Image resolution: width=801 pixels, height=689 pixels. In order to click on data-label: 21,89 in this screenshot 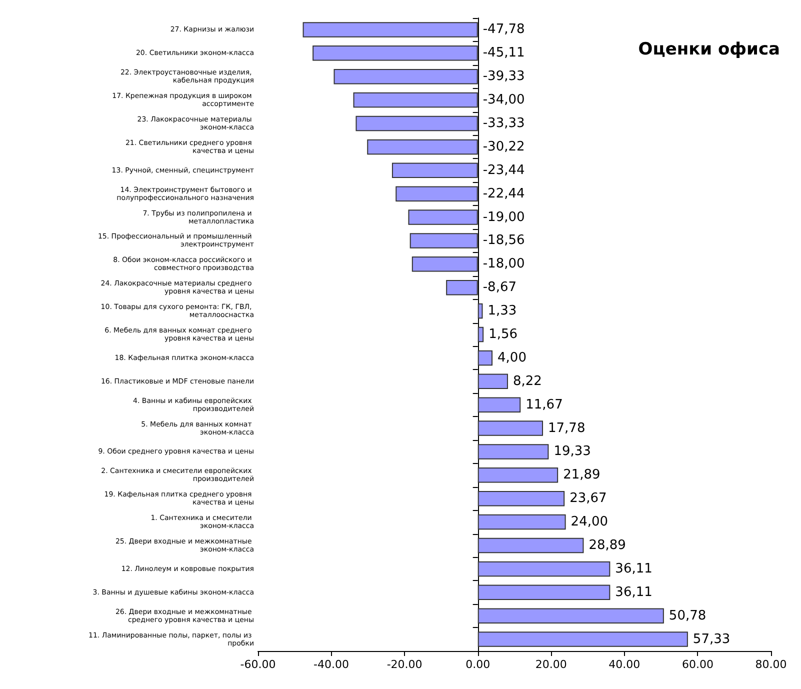, I will do `click(581, 475)`.